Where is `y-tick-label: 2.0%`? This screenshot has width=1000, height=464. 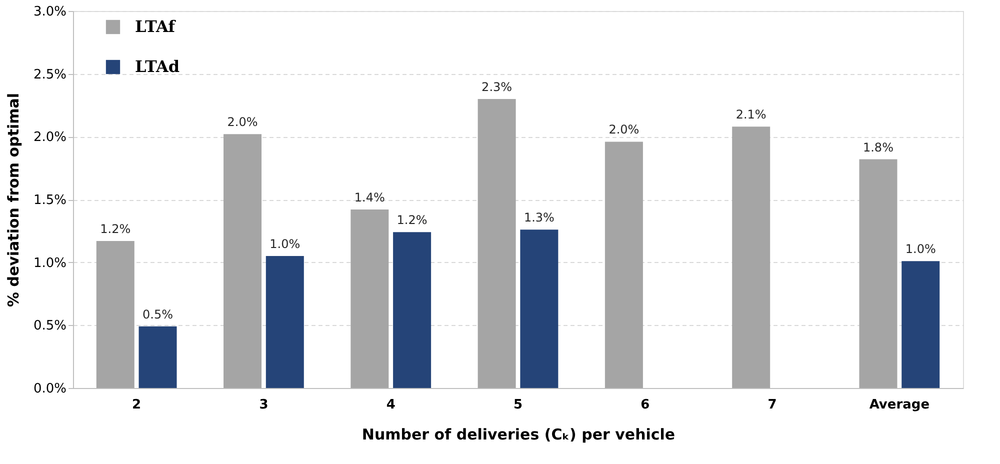
y-tick-label: 2.0% is located at coordinates (49, 138).